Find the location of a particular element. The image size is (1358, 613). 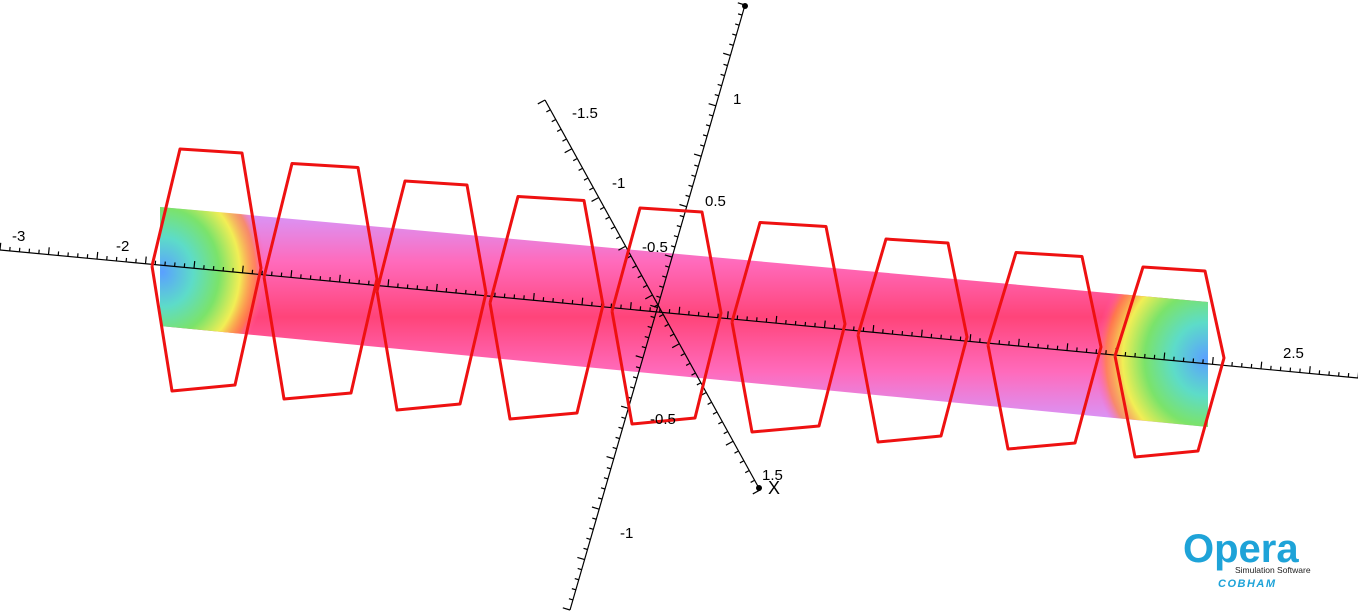

main-axis-label-0: -3 is located at coordinates (18, 236).